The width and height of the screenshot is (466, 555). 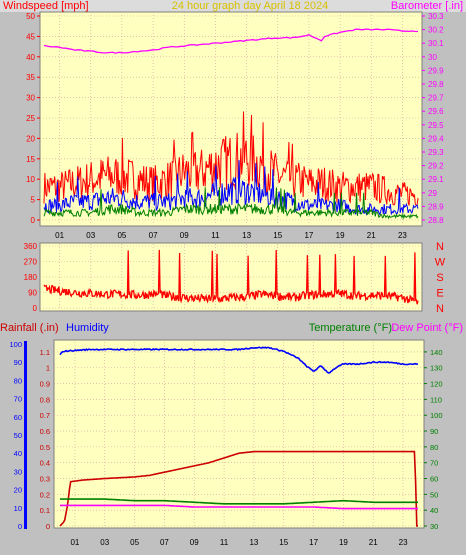 I want to click on x-tick-label: 07, so click(x=153, y=235).